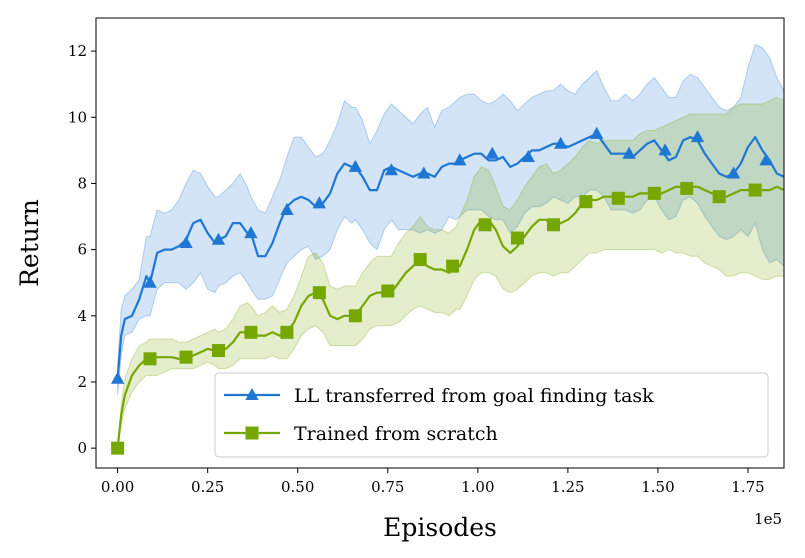 The image size is (805, 558). I want to click on x-tick-label: 0.75, so click(387, 487).